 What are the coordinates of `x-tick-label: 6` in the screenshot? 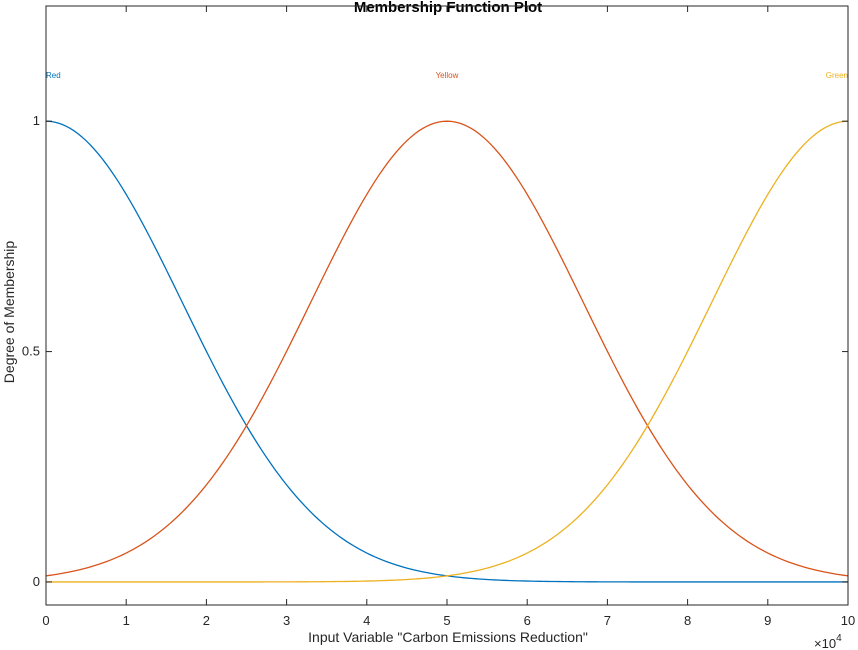 It's located at (527, 620).